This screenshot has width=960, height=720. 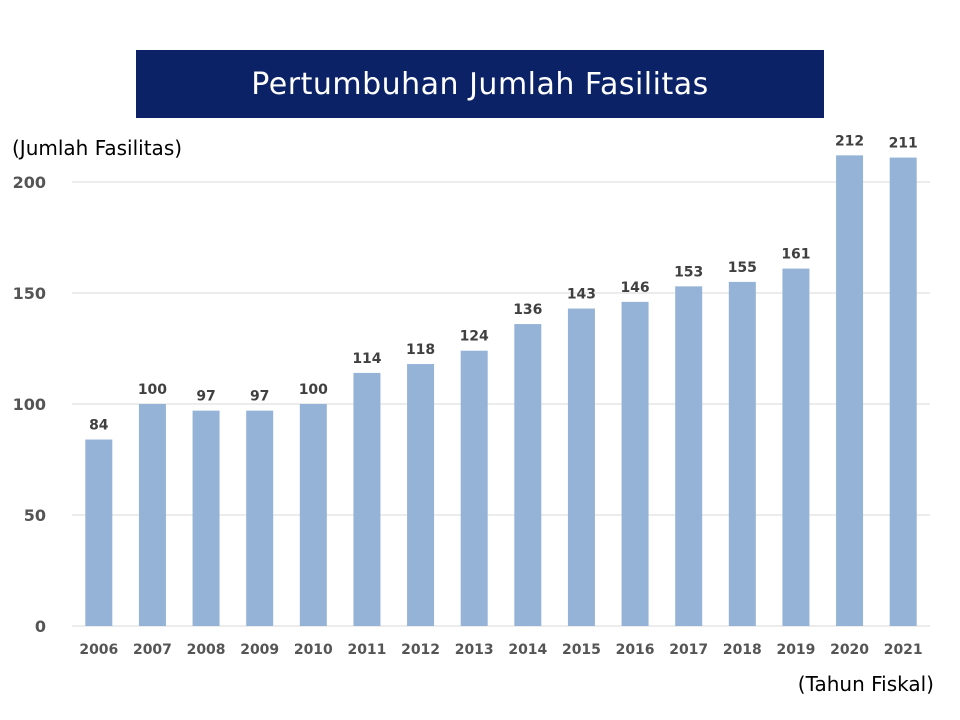 What do you see at coordinates (796, 447) in the screenshot?
I see `bar-2019` at bounding box center [796, 447].